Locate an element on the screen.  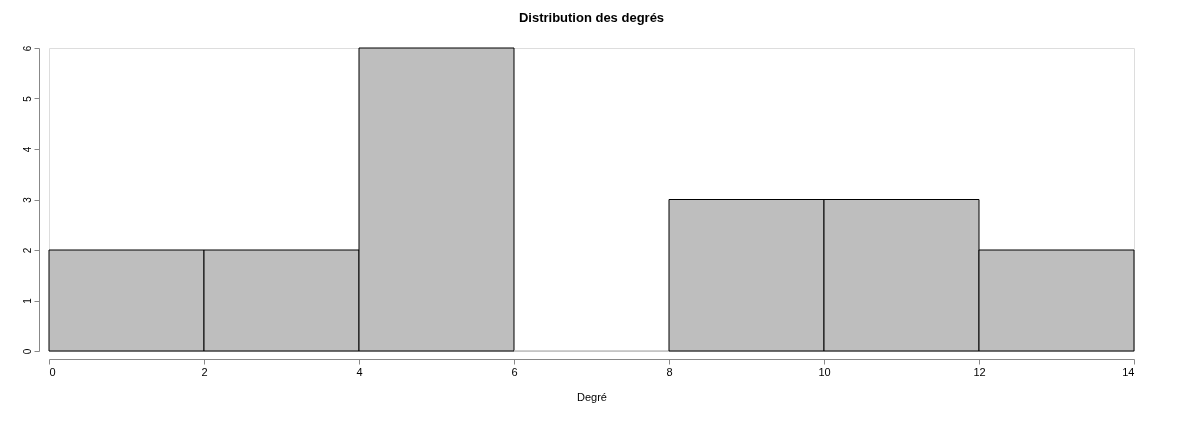
x-tick-label: 6 is located at coordinates (514, 371).